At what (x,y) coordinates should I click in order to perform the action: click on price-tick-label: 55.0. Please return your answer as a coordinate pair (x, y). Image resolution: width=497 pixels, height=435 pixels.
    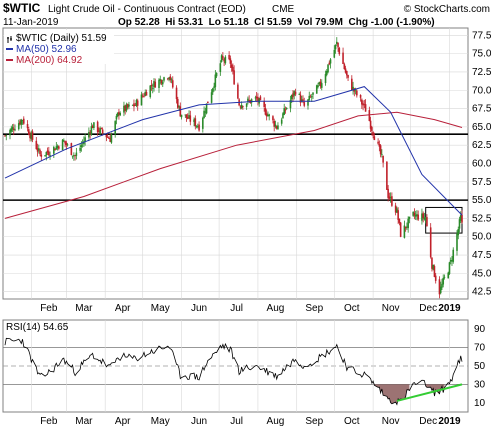
    Looking at the image, I should click on (482, 200).